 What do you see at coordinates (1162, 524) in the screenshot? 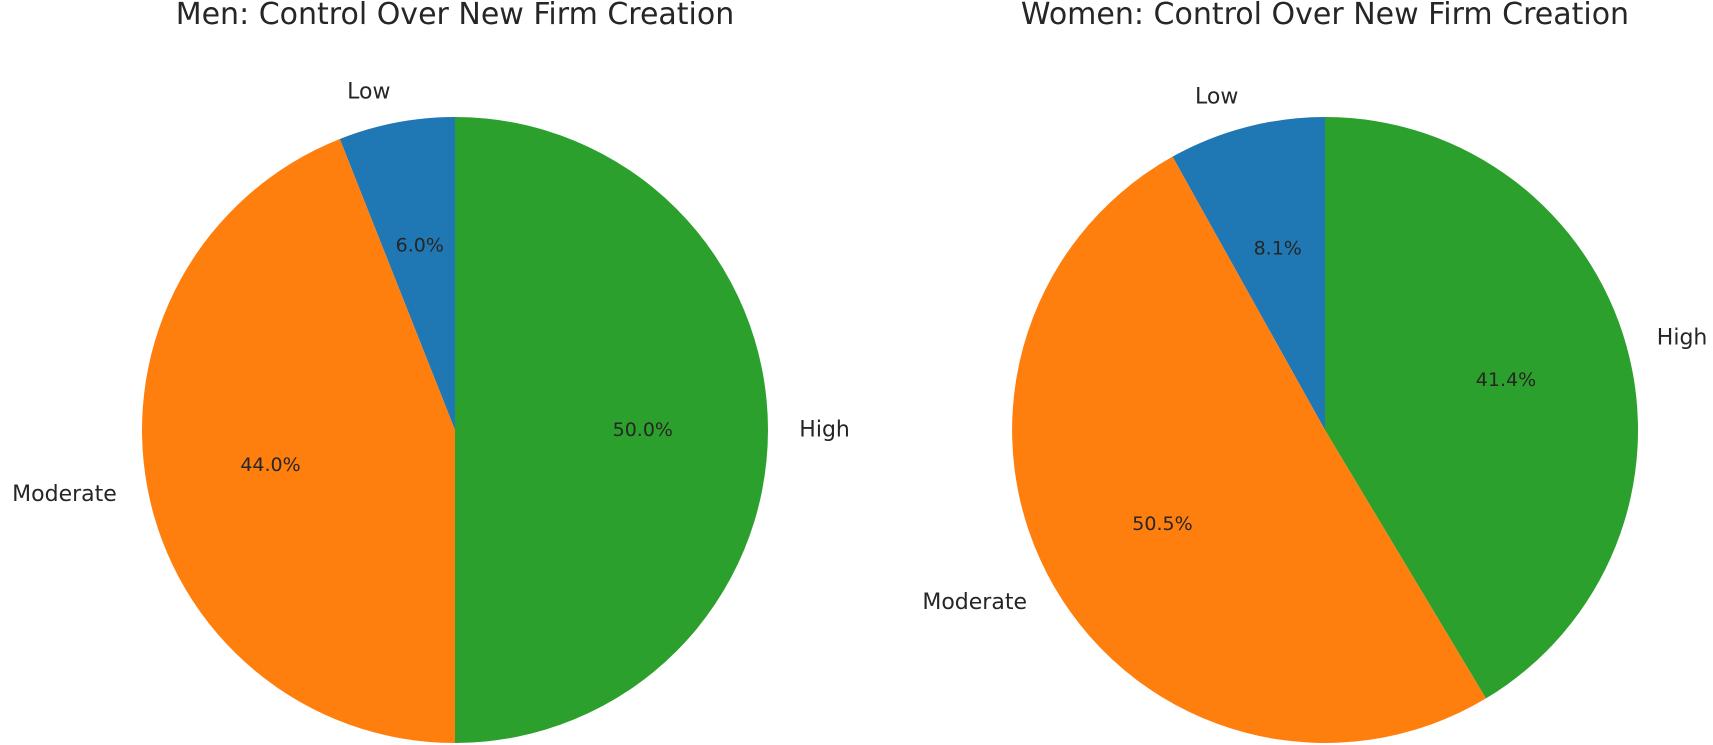
I see `pct-label-women-moderate: 50.5%` at bounding box center [1162, 524].